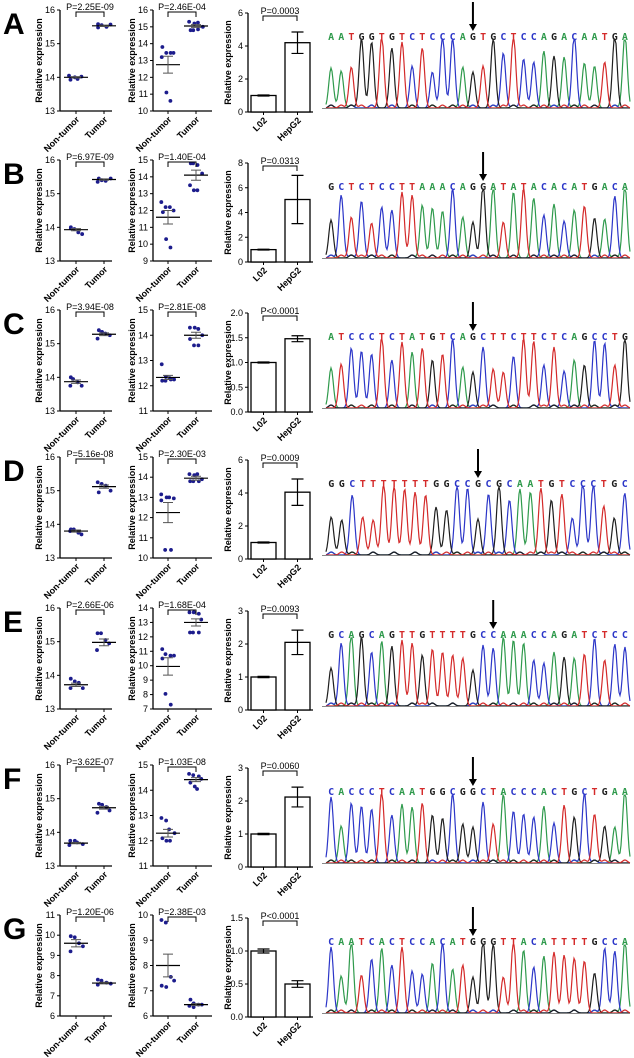 The height and width of the screenshot is (1058, 634). What do you see at coordinates (145, 966) in the screenshot?
I see `y-tick-label: 8` at bounding box center [145, 966].